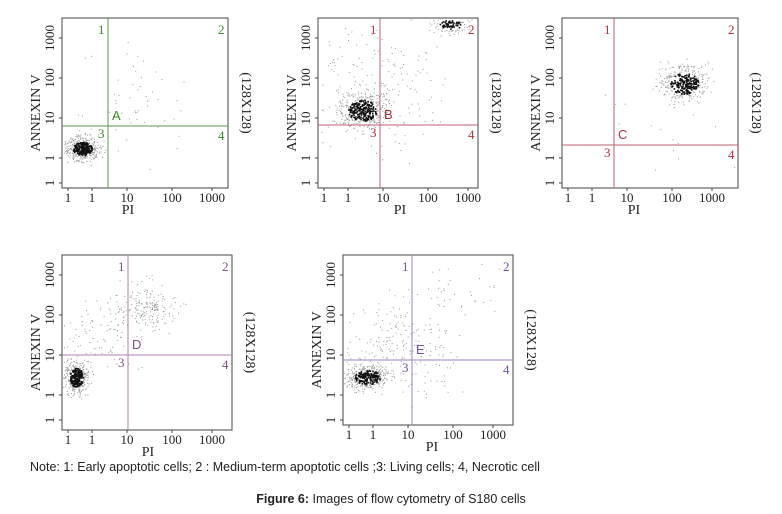  Describe the element at coordinates (324, 197) in the screenshot. I see `x-tick-label: 1` at that location.